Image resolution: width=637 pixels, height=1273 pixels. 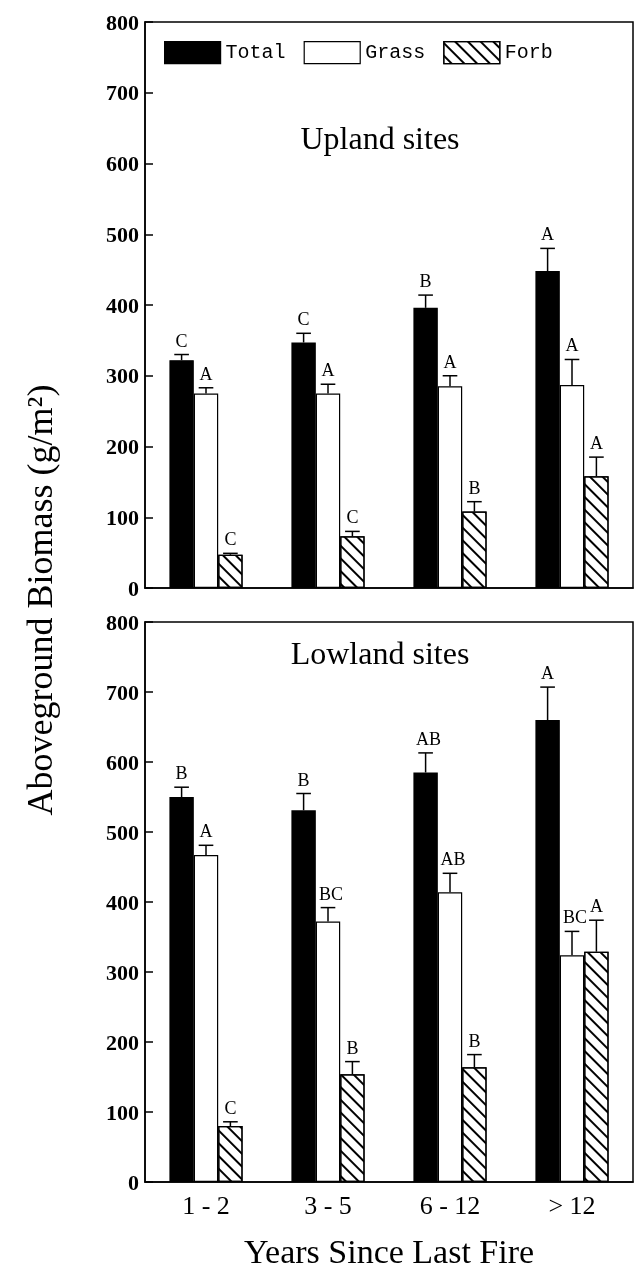 I want to click on x-tick-label: 6 - 12, so click(x=450, y=1205).